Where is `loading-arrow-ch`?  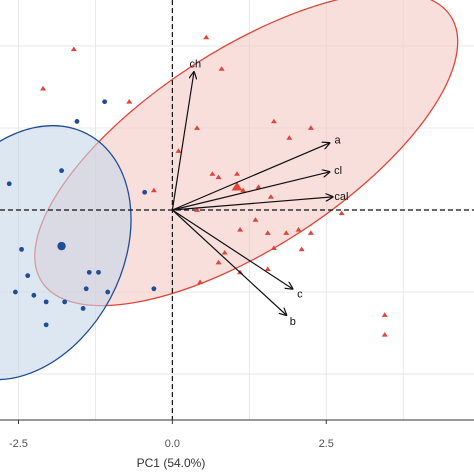
loading-arrow-ch is located at coordinates (182, 141).